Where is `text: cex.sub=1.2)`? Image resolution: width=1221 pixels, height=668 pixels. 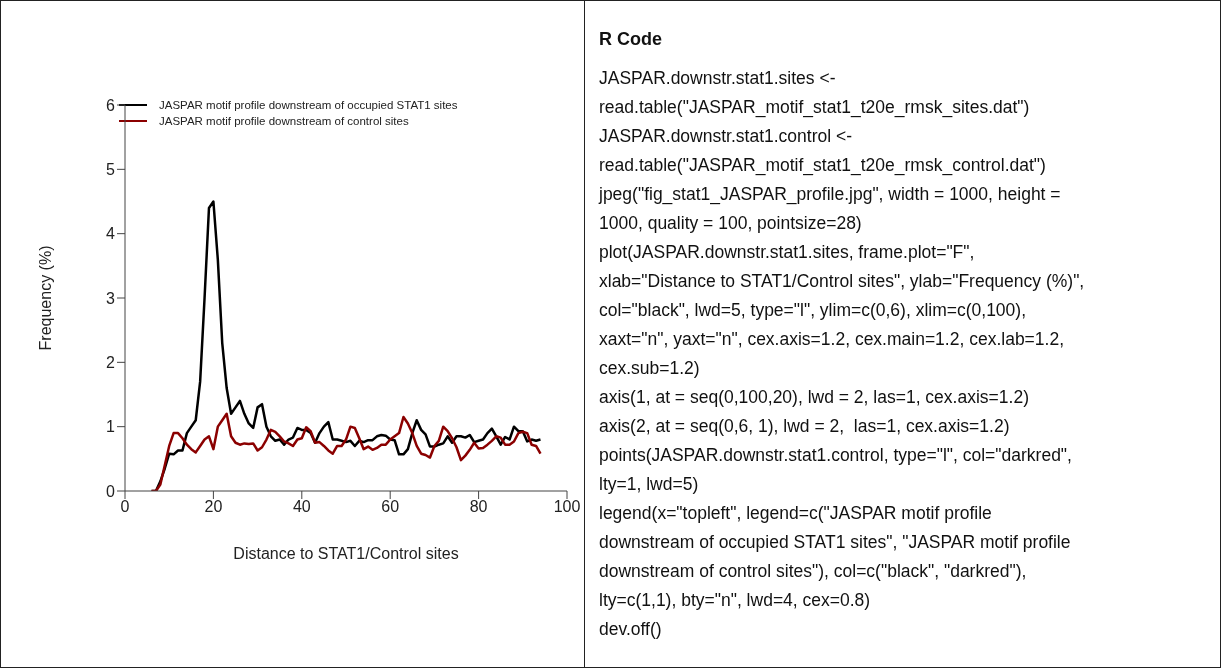
text: cex.sub=1.2) is located at coordinates (650, 368).